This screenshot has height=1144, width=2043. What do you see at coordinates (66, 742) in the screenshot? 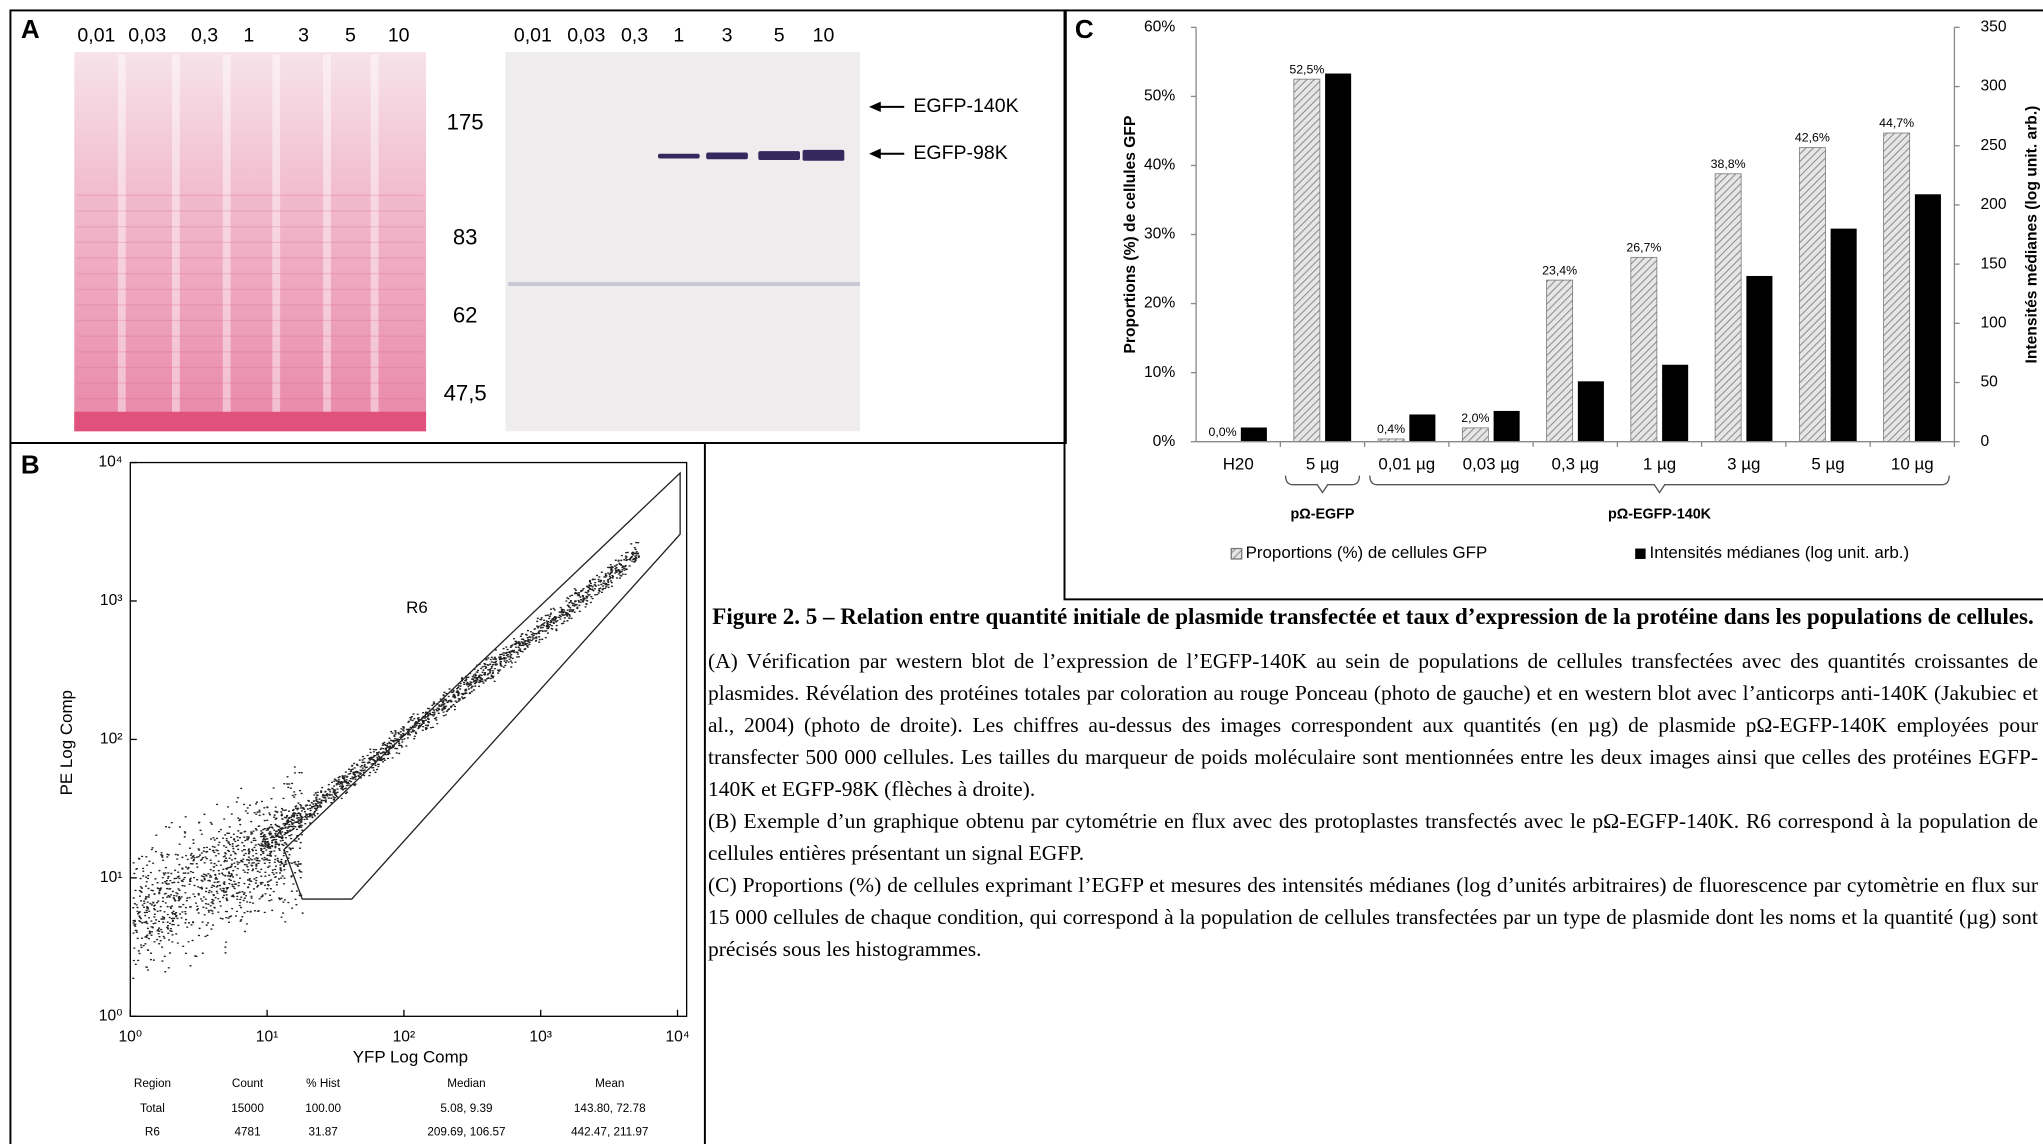
I see `y-axis-label: PE Log Comp` at bounding box center [66, 742].